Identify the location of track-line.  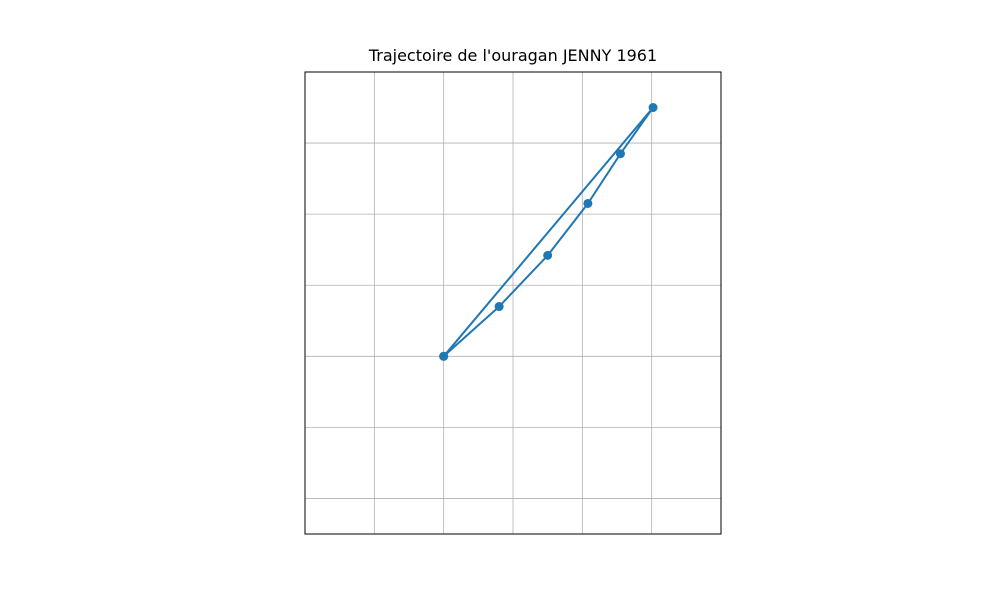
(548, 232).